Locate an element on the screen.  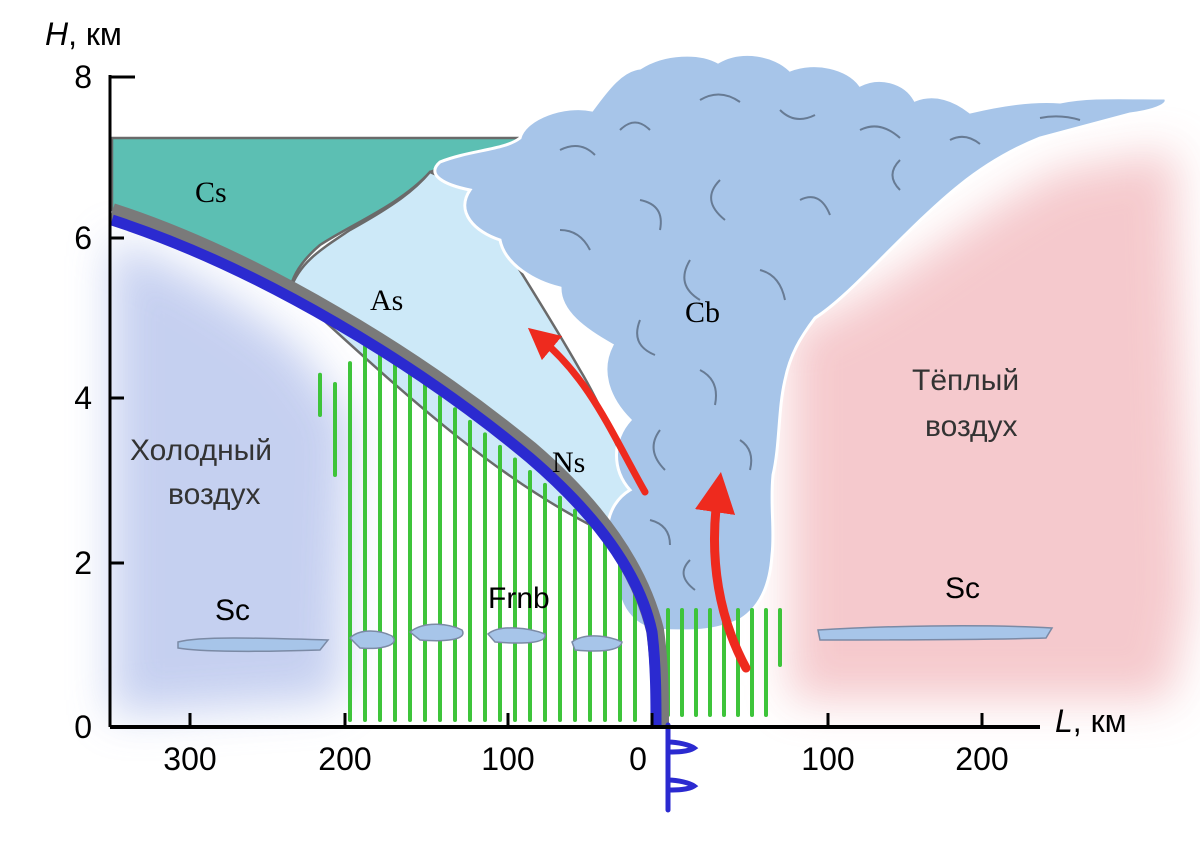
y-tick-labels: 0 2 4 6 8 is located at coordinates (83, 402).